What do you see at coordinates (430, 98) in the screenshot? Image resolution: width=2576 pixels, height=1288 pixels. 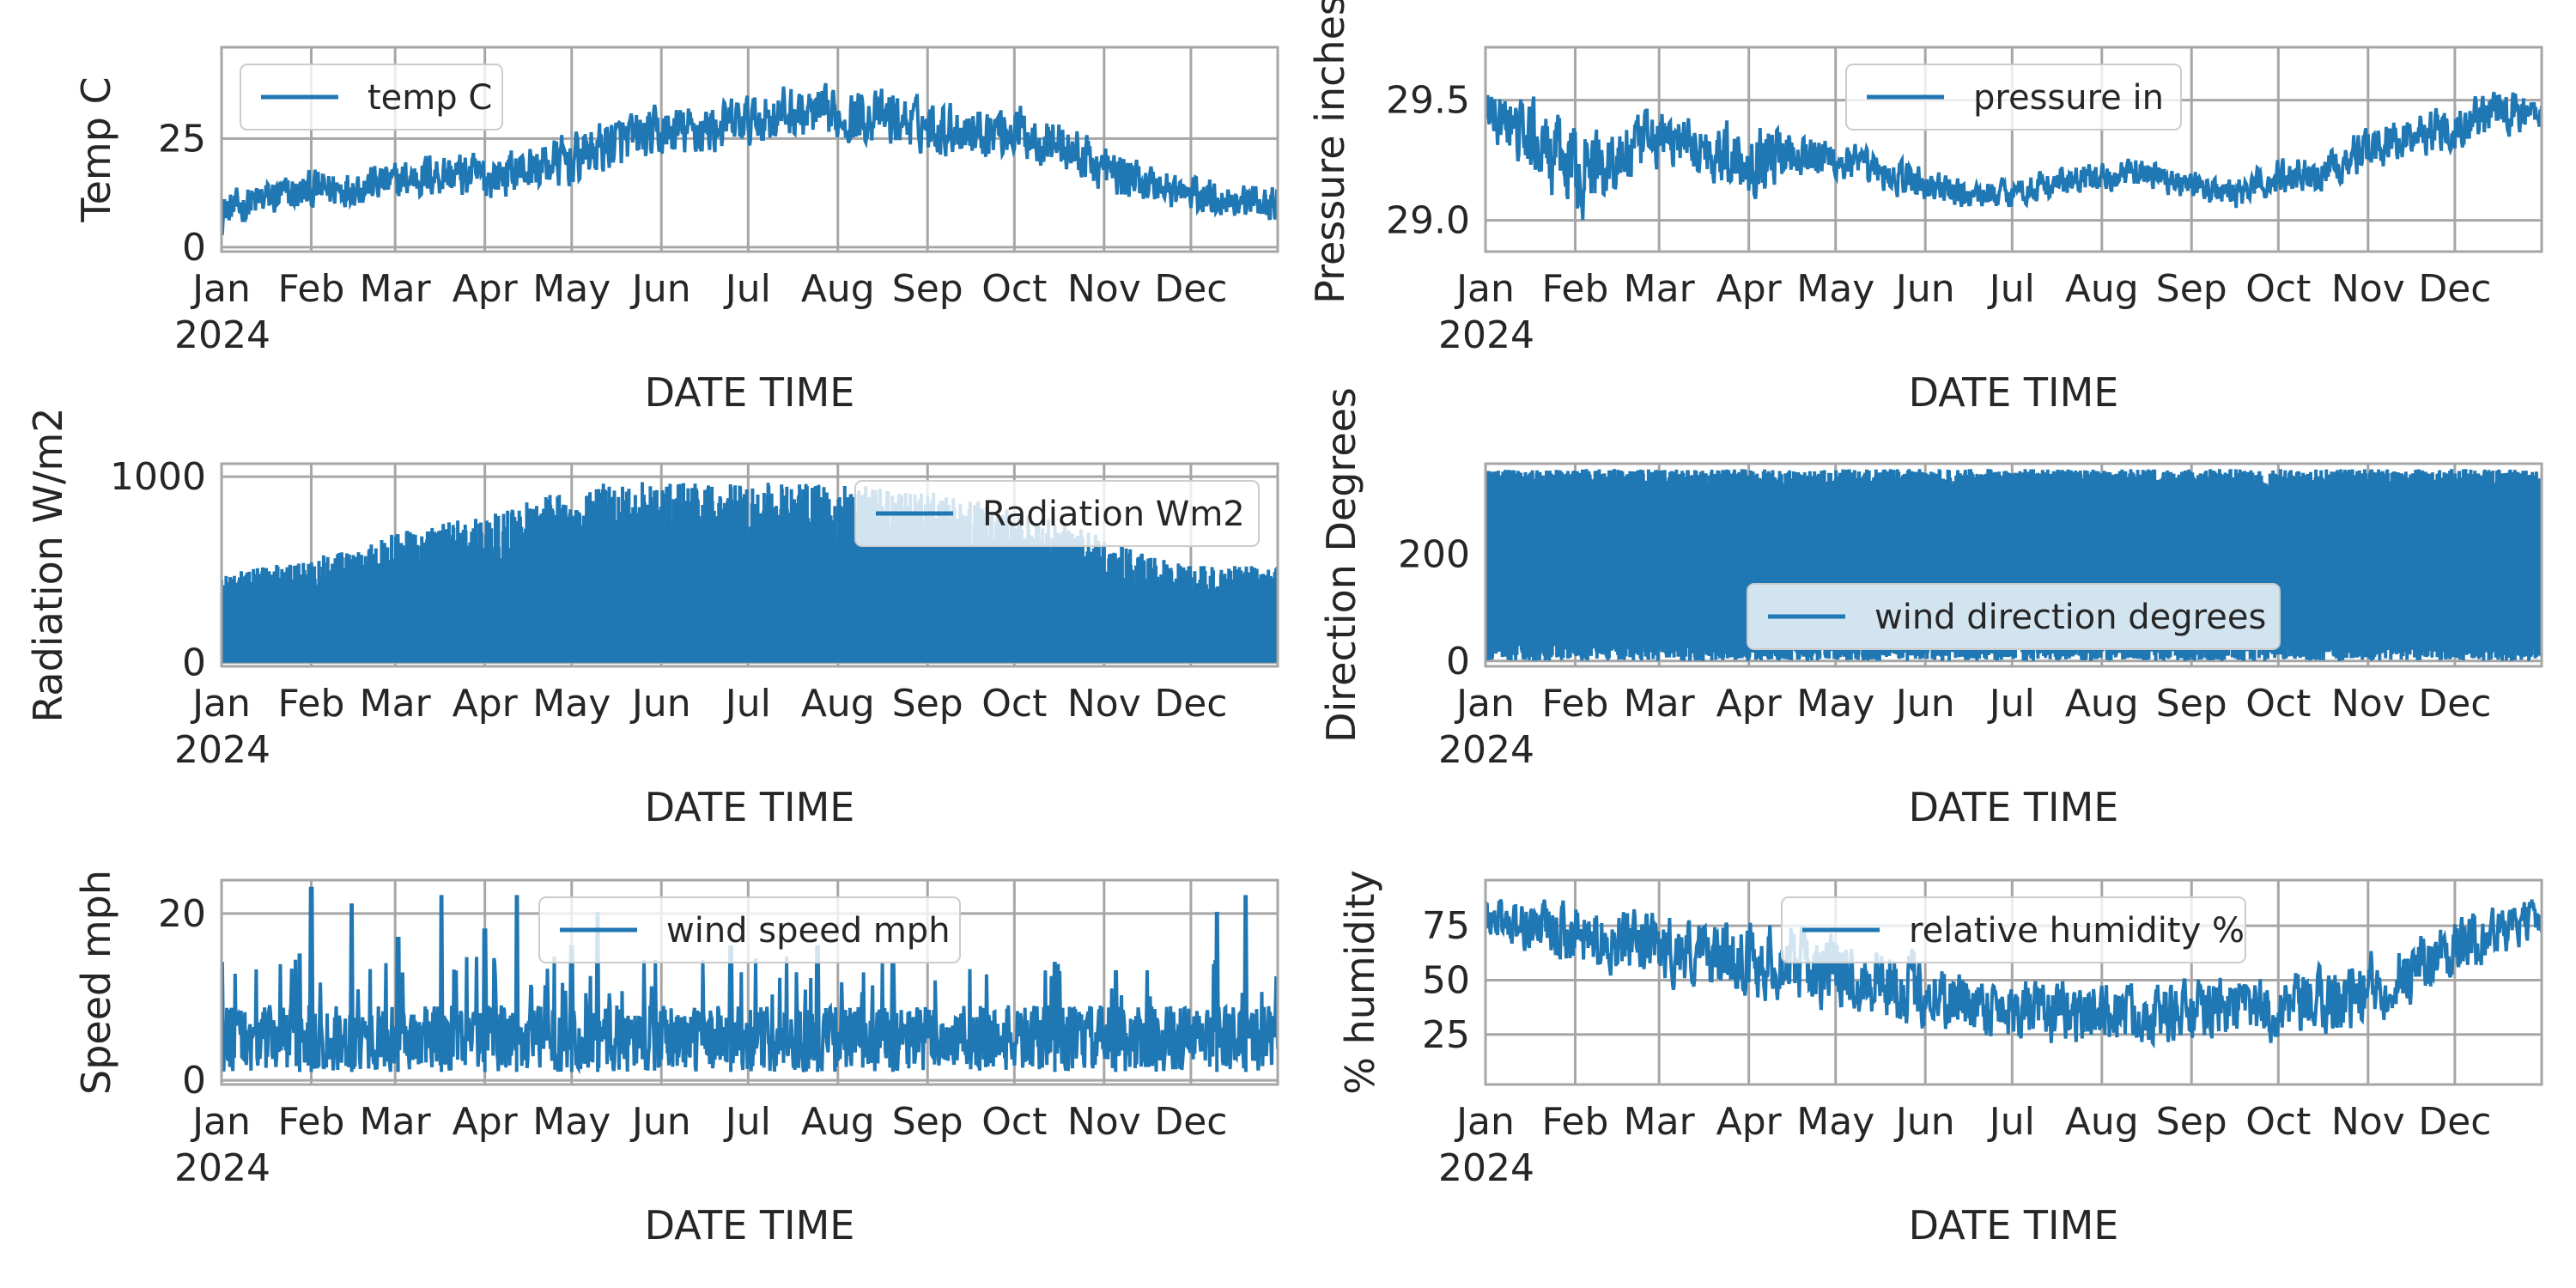 I see `legend-label: temp C` at bounding box center [430, 98].